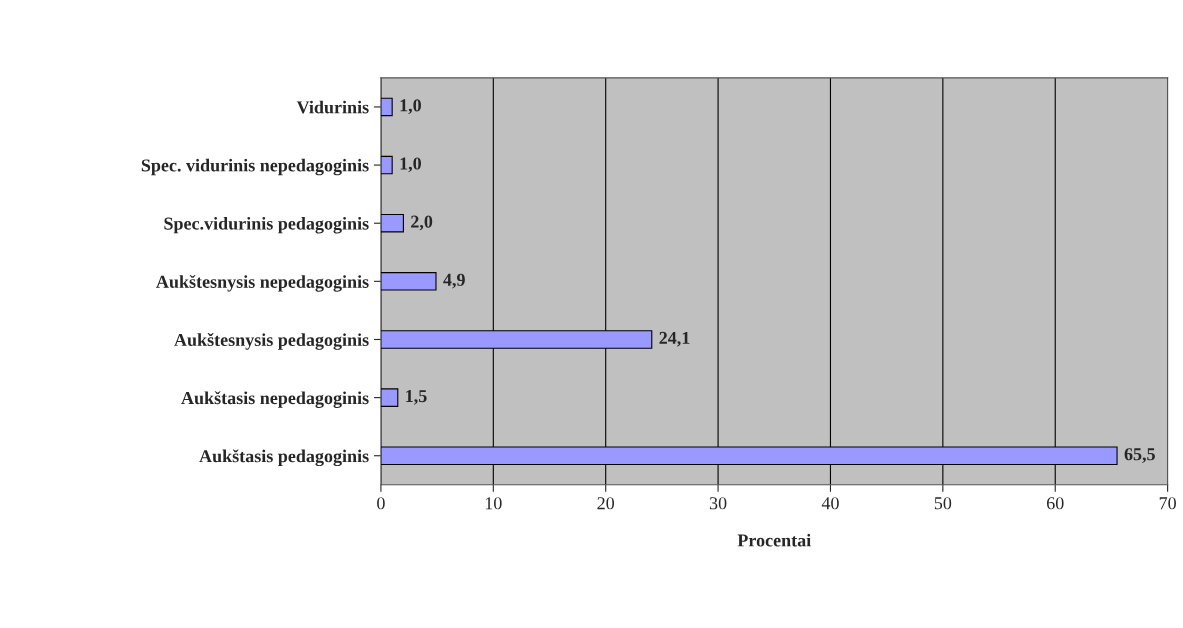 The width and height of the screenshot is (1183, 628). What do you see at coordinates (830, 503) in the screenshot?
I see `x-tick-label: 40` at bounding box center [830, 503].